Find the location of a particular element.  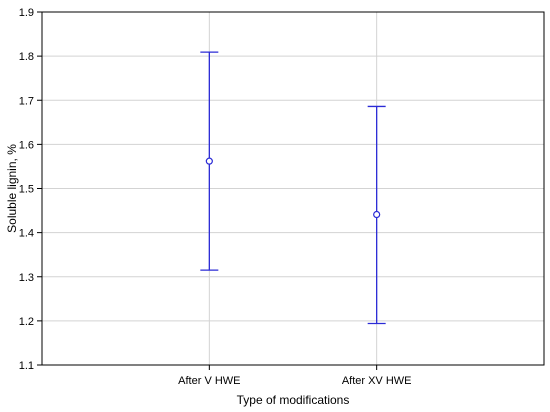

x-axis-ticks: After V HWE After XV HWE is located at coordinates (295, 376).